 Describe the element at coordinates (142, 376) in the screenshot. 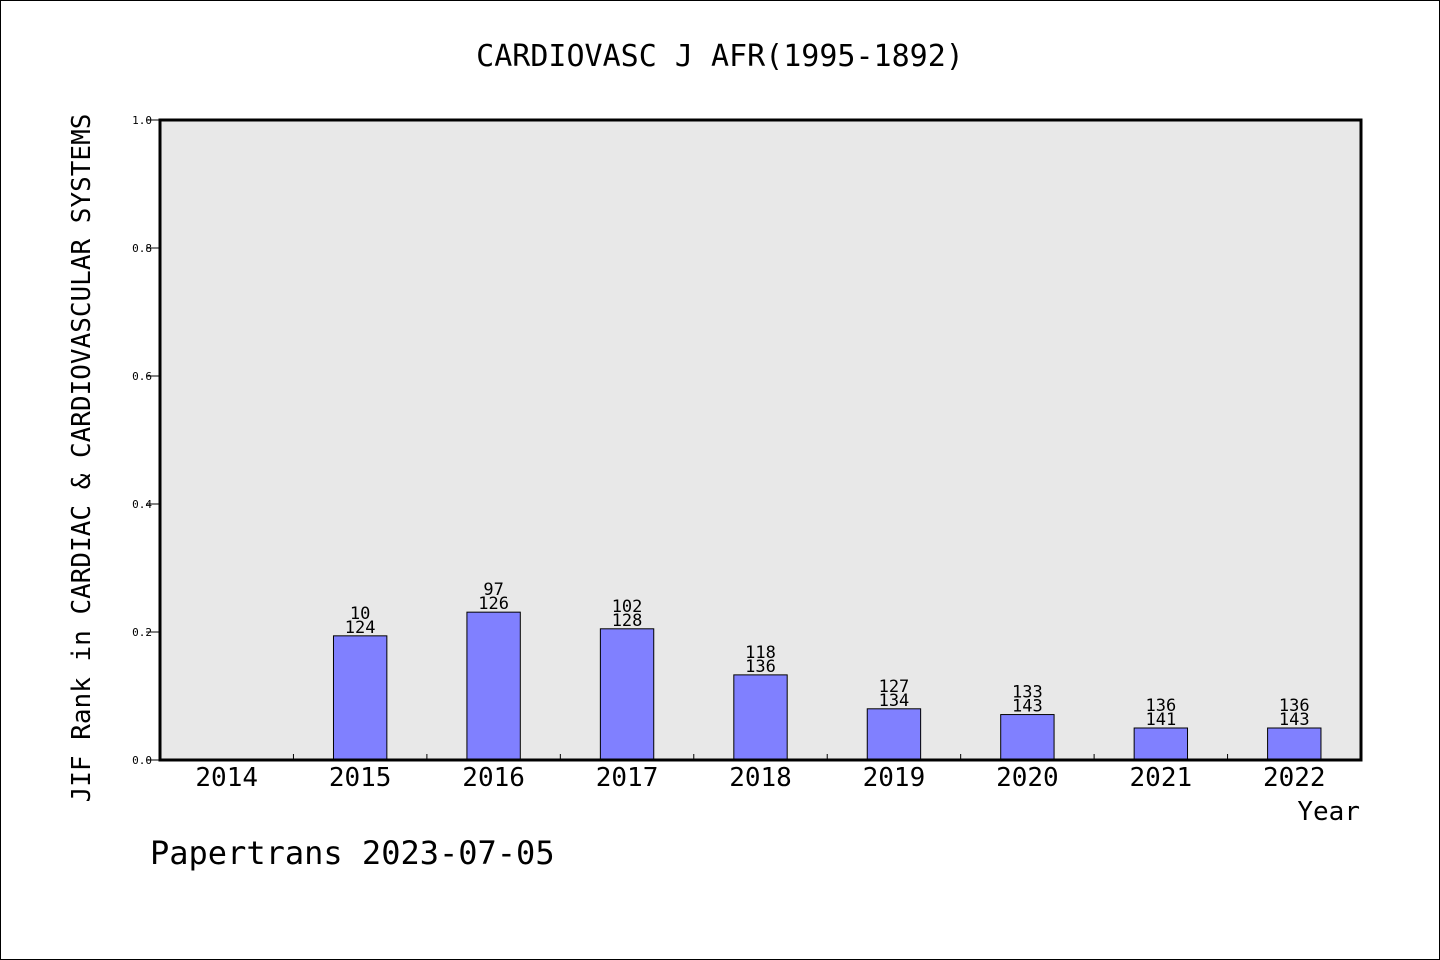

I see `y-tick-label: 0.6` at that location.